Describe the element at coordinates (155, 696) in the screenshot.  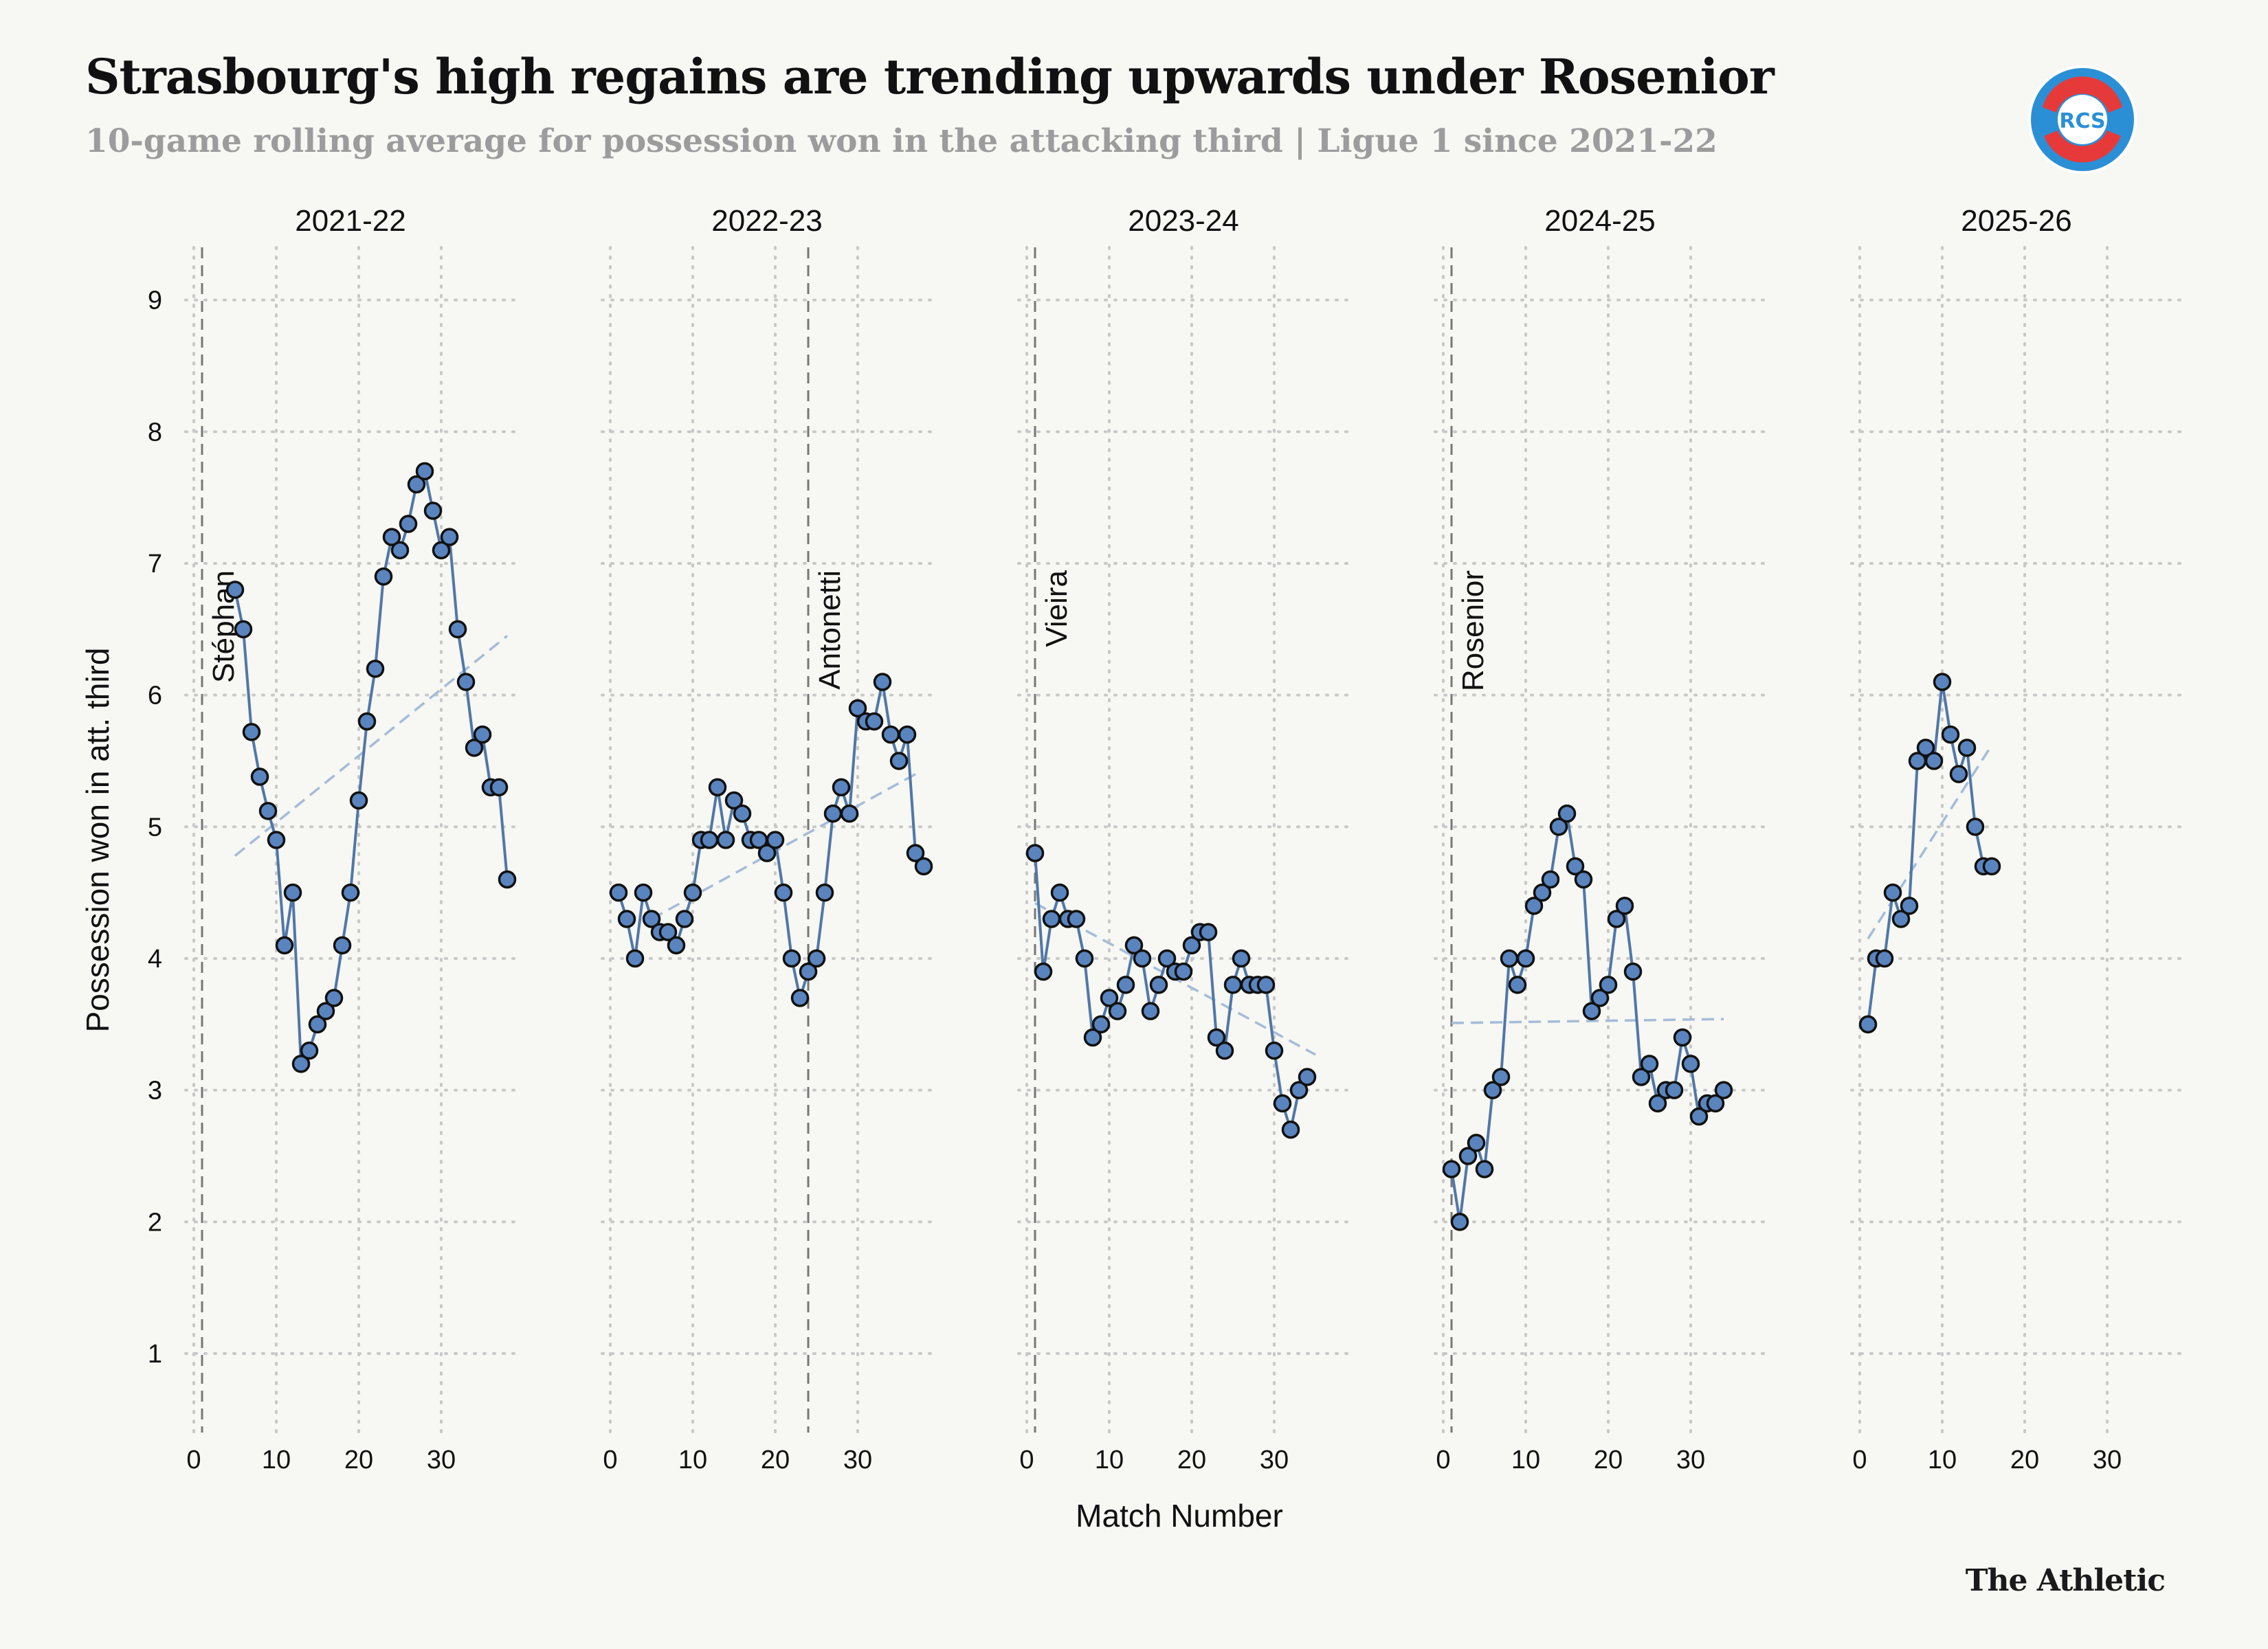
I see `y-tick-label: 6` at that location.